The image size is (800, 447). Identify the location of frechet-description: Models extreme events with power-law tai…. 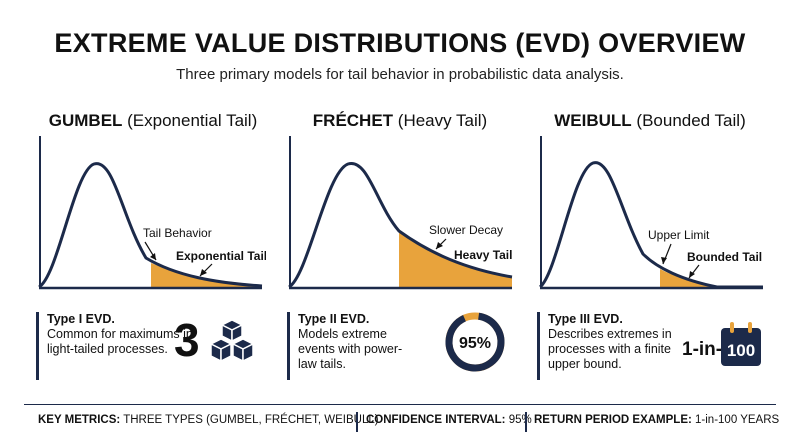
(350, 349).